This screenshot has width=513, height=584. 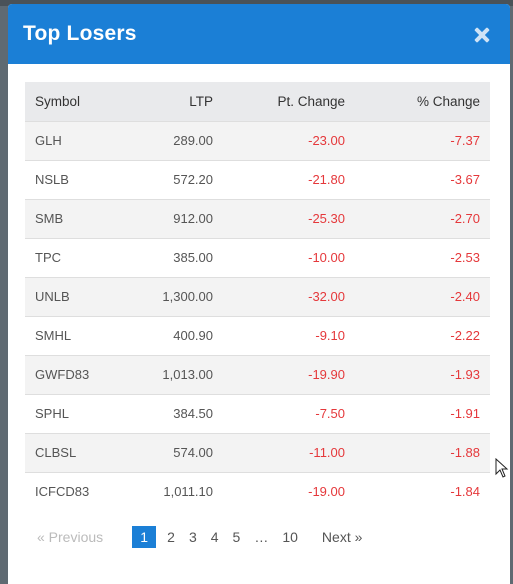 What do you see at coordinates (465, 179) in the screenshot?
I see `row-pct-change: -3.67` at bounding box center [465, 179].